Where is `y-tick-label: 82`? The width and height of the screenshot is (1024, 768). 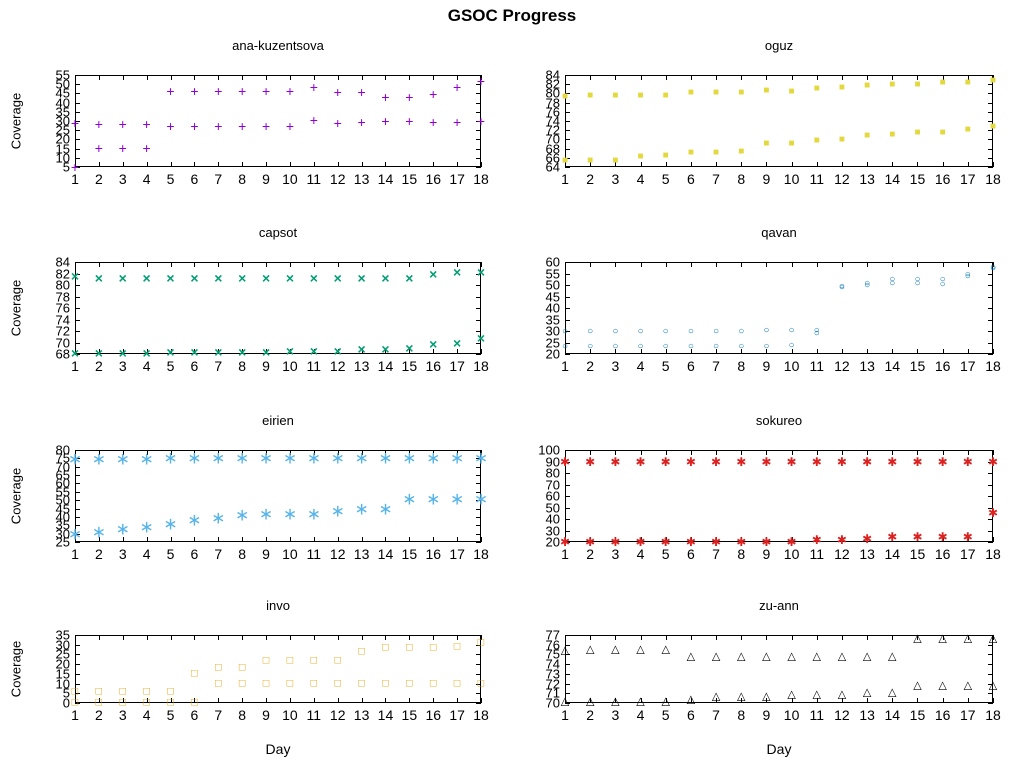
y-tick-label: 82 is located at coordinates (552, 84).